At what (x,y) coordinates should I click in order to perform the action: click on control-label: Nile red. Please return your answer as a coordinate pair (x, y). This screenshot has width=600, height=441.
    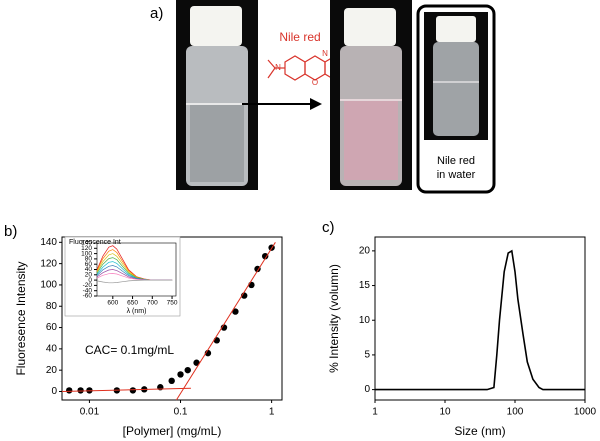
    Looking at the image, I should click on (456, 161).